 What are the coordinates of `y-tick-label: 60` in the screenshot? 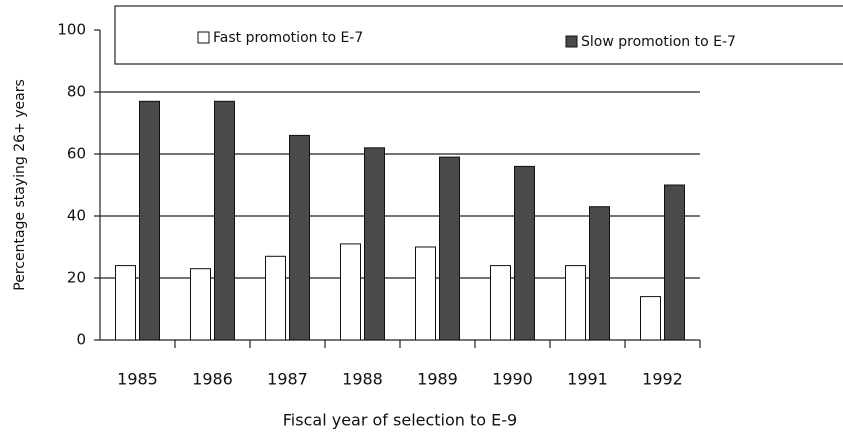 It's located at (76, 154).